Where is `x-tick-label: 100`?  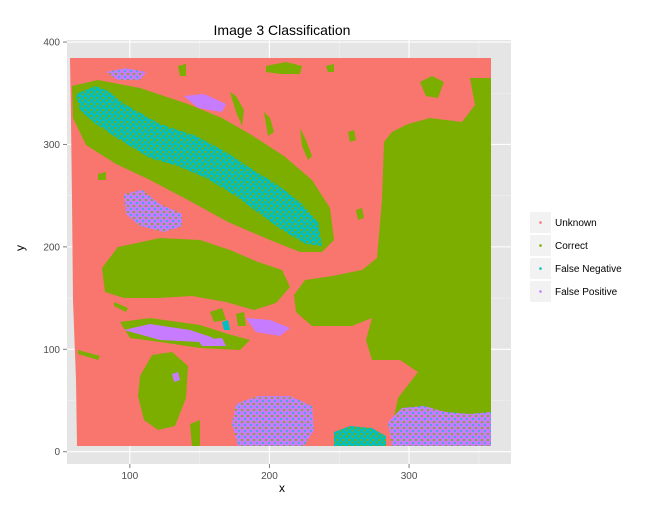
x-tick-label: 100 is located at coordinates (129, 476).